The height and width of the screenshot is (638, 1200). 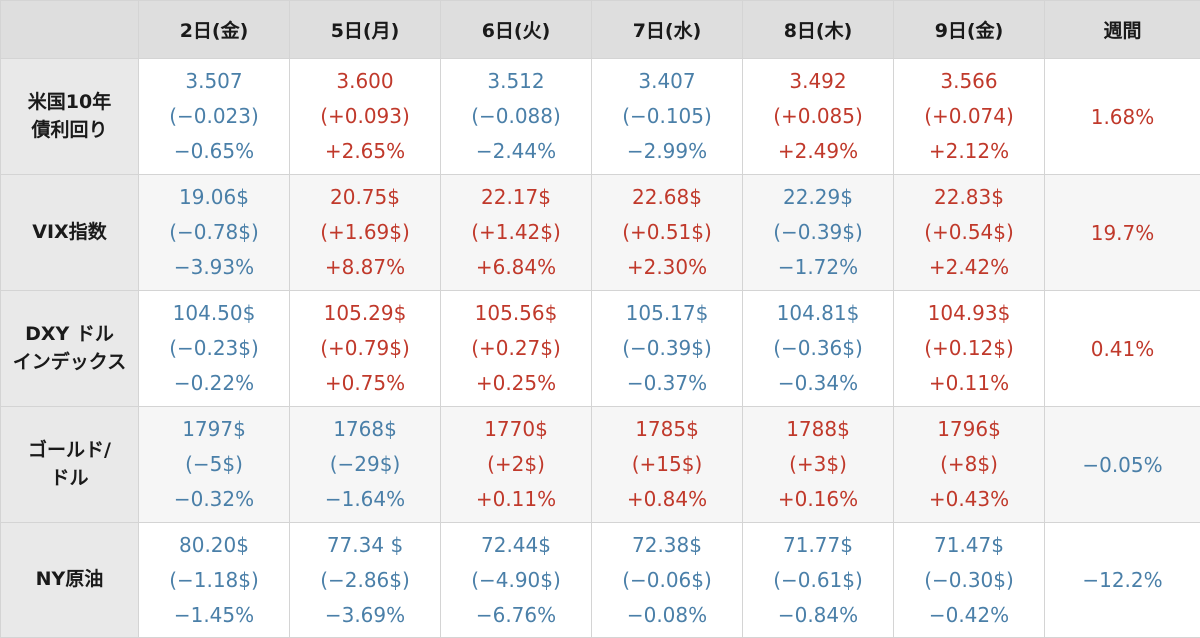 I want to click on data-cell: 104.93$(+0.12$)+0.11%, so click(x=969, y=349).